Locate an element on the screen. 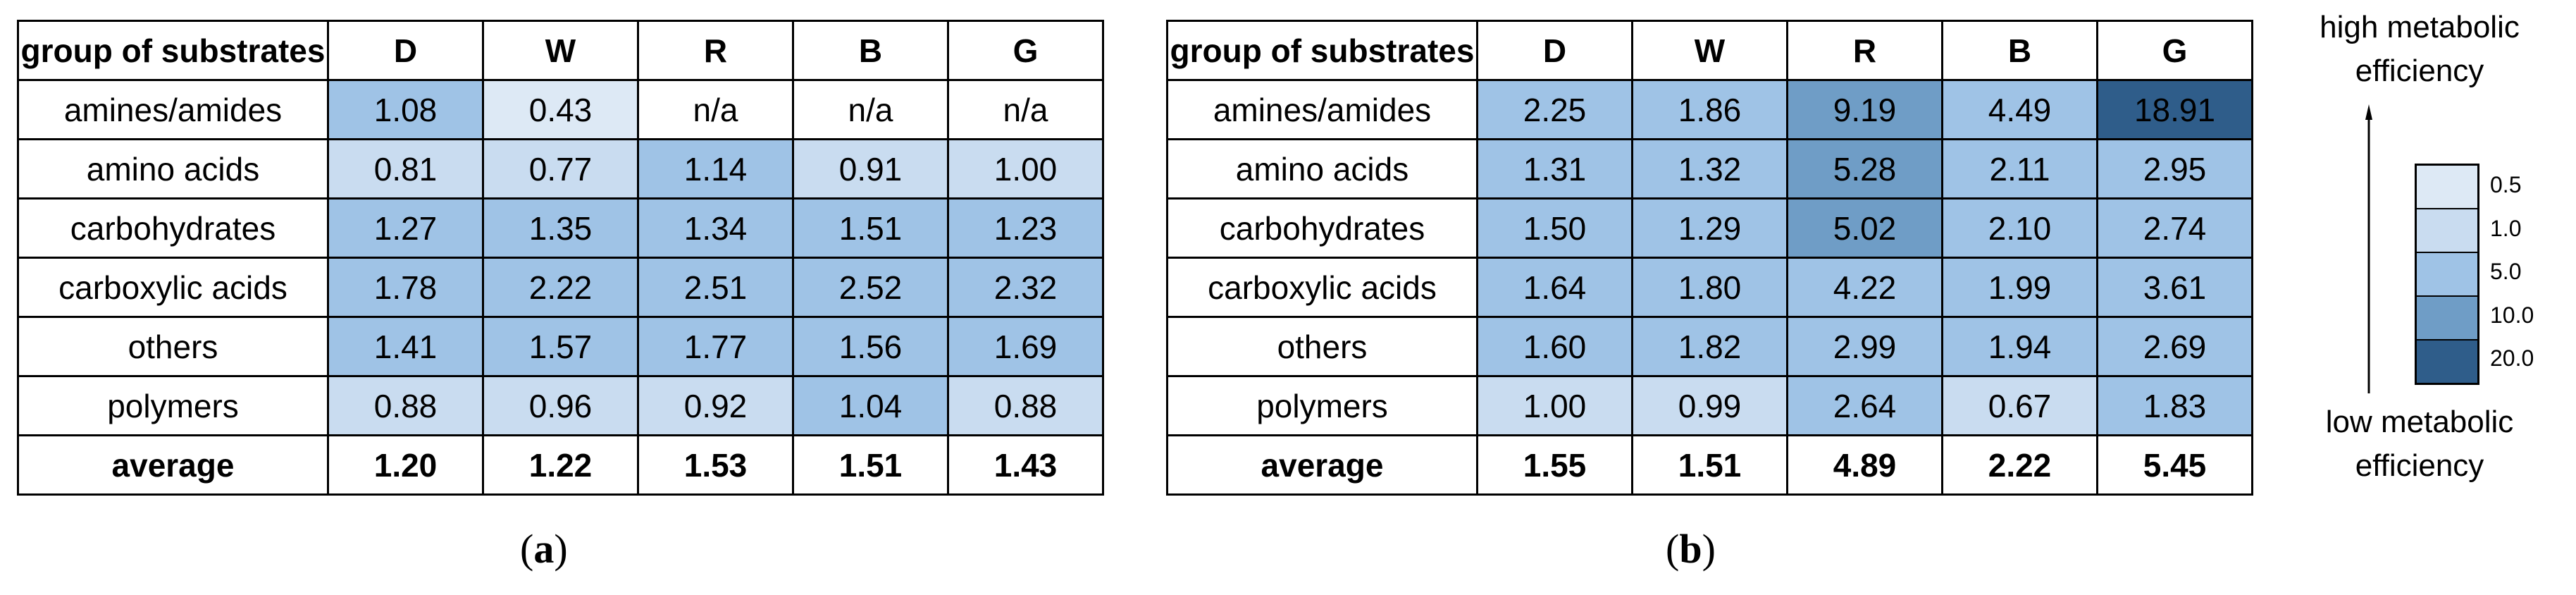  heatmap-cell: 2.25 is located at coordinates (1554, 110).